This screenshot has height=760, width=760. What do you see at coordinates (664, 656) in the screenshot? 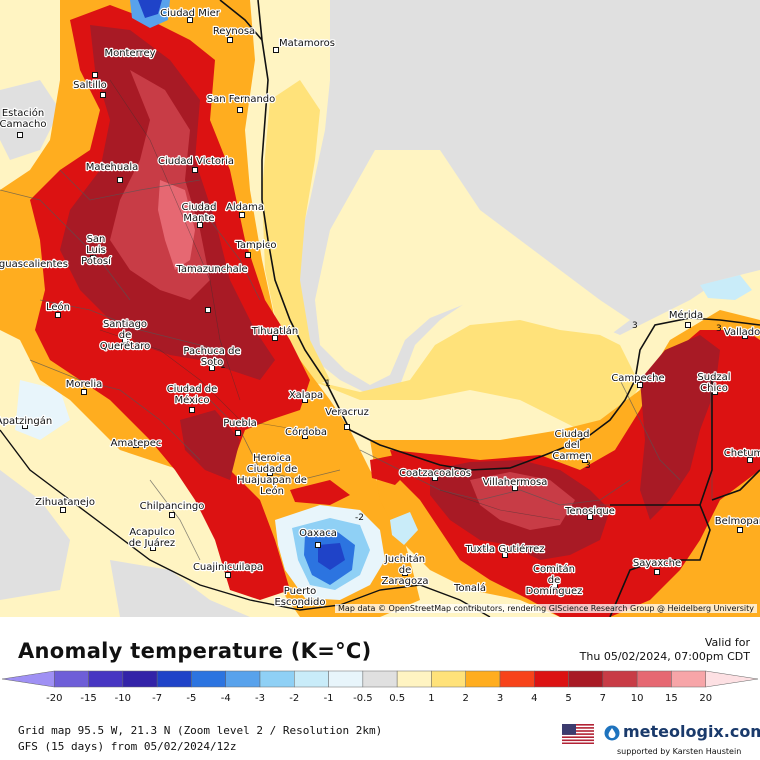
I see `valid-time: Thu 05/02/2024, 07:00pm CDT` at bounding box center [664, 656].